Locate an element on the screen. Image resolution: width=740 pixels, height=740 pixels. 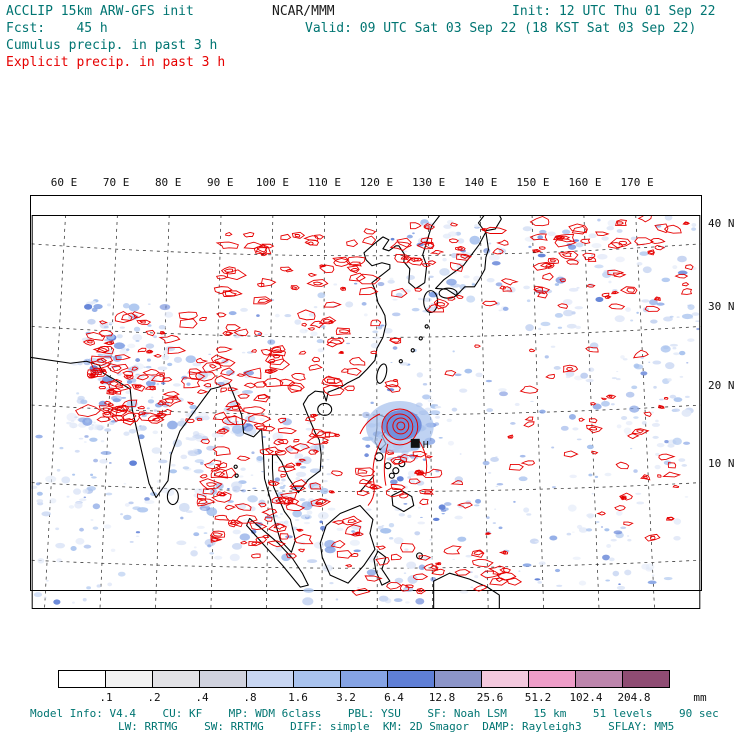
org-title: NCAR/MMM is located at coordinates (303, 11).